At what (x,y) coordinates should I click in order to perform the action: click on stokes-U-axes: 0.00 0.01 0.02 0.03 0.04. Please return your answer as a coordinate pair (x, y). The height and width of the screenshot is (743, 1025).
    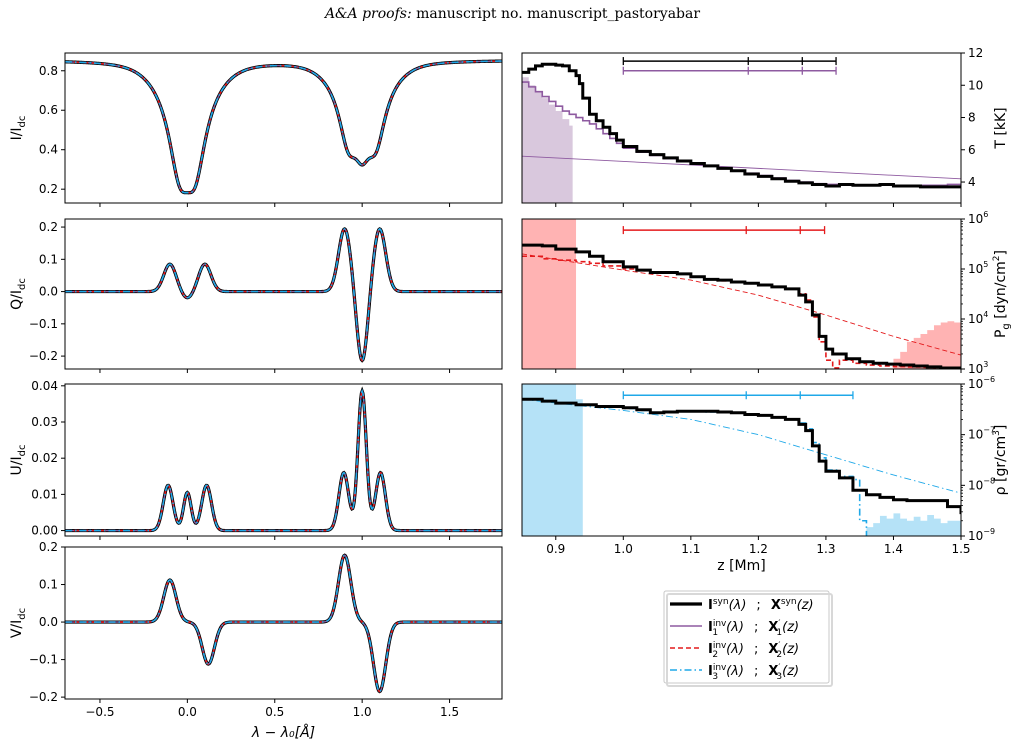
    Looking at the image, I should click on (267, 459).